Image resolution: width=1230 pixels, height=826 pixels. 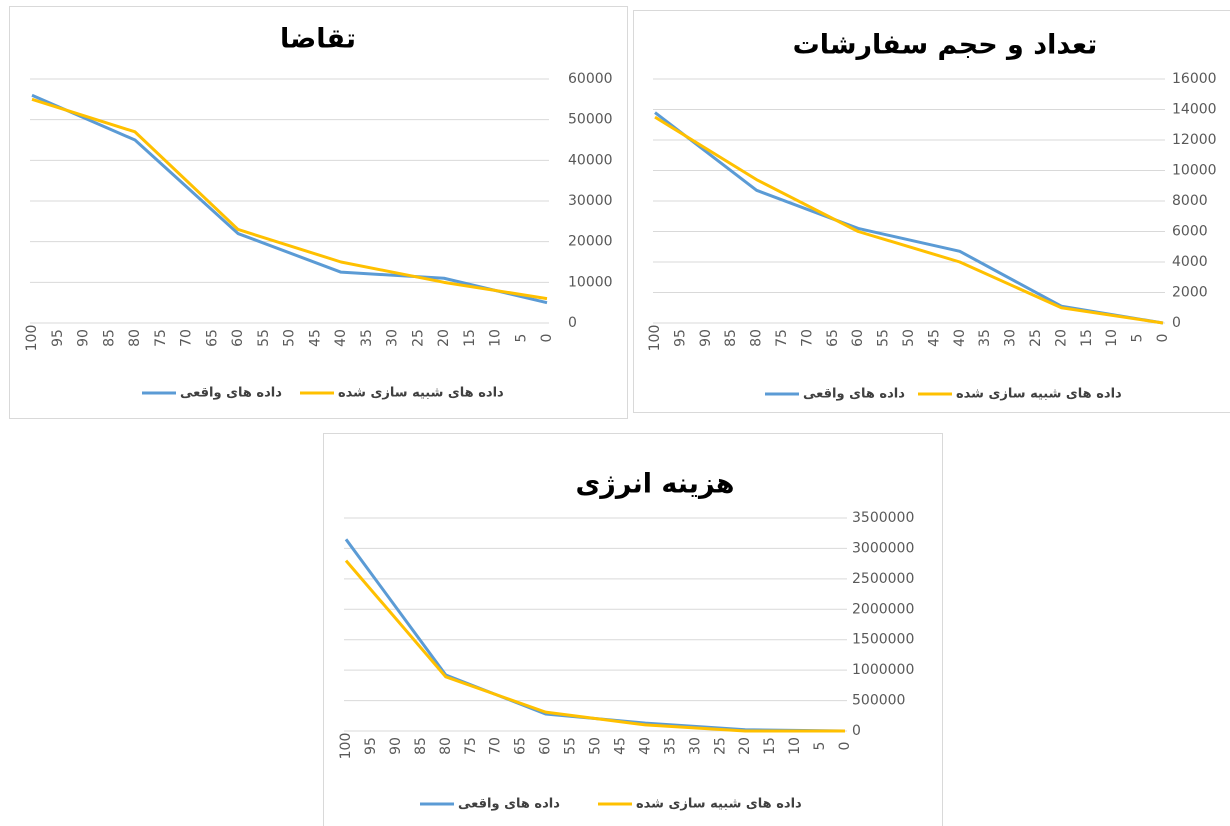 What do you see at coordinates (1194, 110) in the screenshot?
I see `y-tick-label: 14000` at bounding box center [1194, 110].